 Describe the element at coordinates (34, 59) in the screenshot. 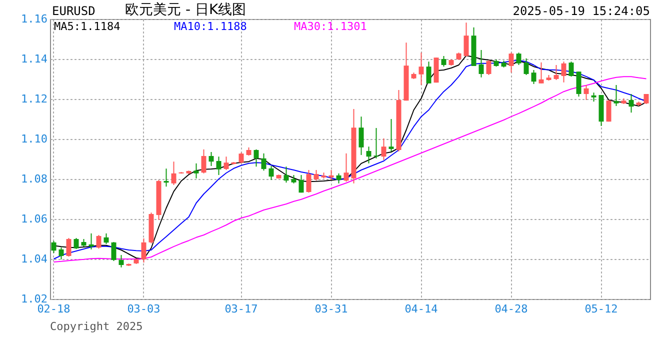

I see `y-tick-label: 1.14` at that location.